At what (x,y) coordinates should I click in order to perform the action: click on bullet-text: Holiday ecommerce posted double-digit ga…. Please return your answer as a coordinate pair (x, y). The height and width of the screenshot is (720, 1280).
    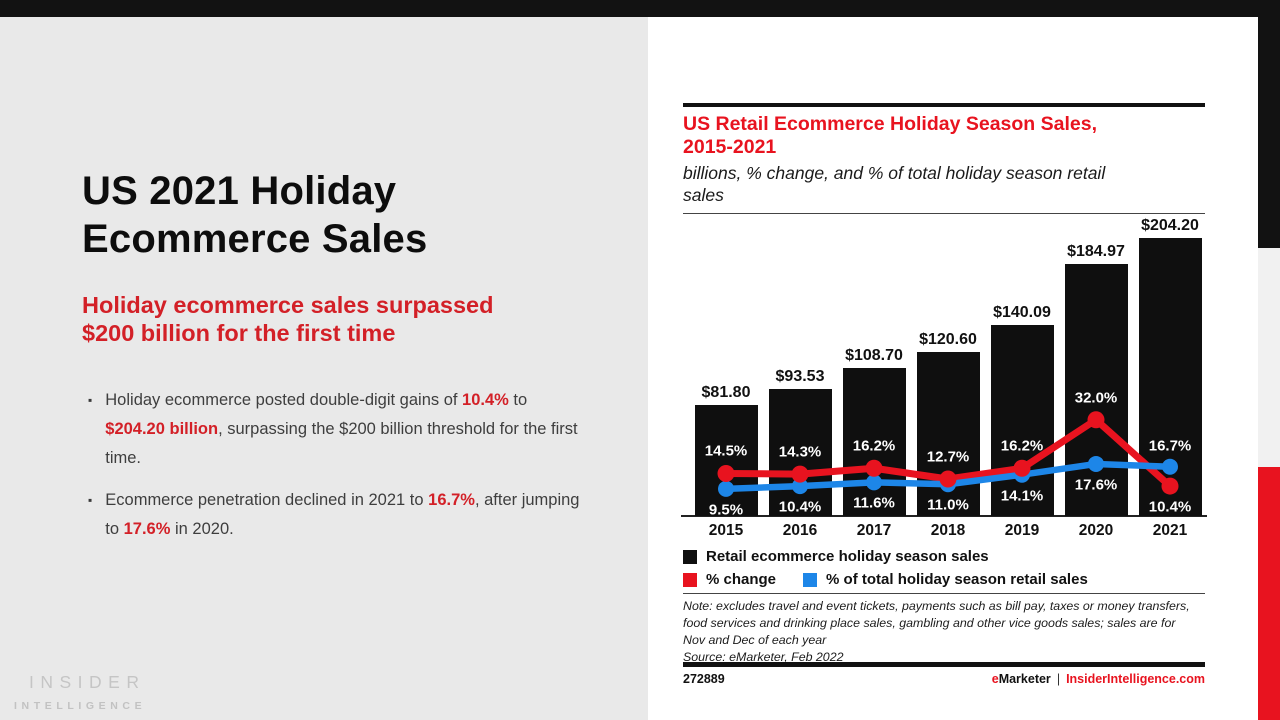
    Looking at the image, I should click on (341, 429).